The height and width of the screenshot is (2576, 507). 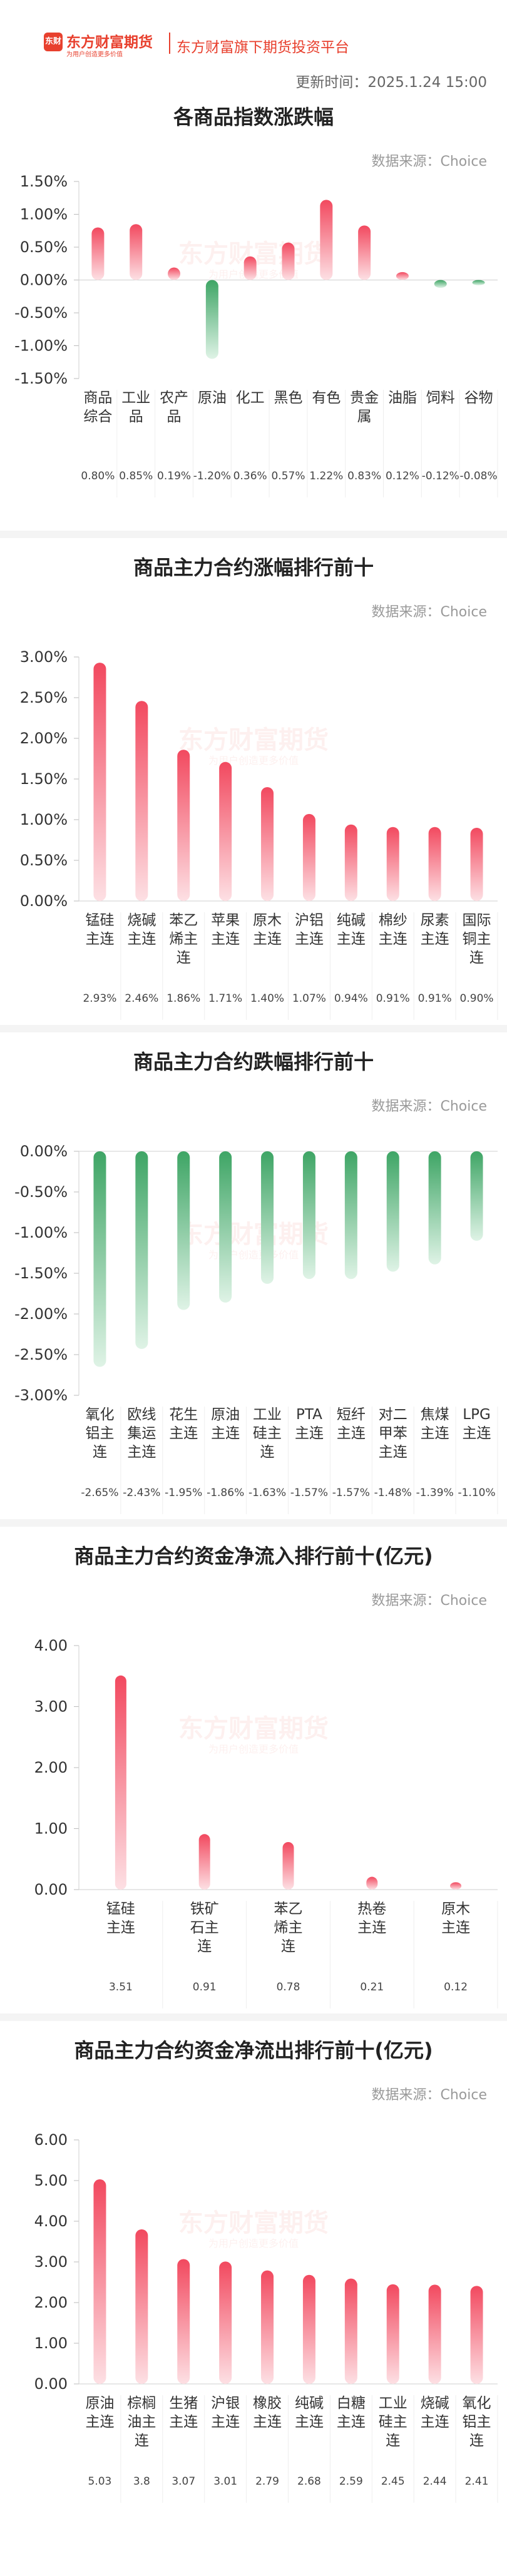 What do you see at coordinates (372, 1987) in the screenshot?
I see `data-label: 0.21` at bounding box center [372, 1987].